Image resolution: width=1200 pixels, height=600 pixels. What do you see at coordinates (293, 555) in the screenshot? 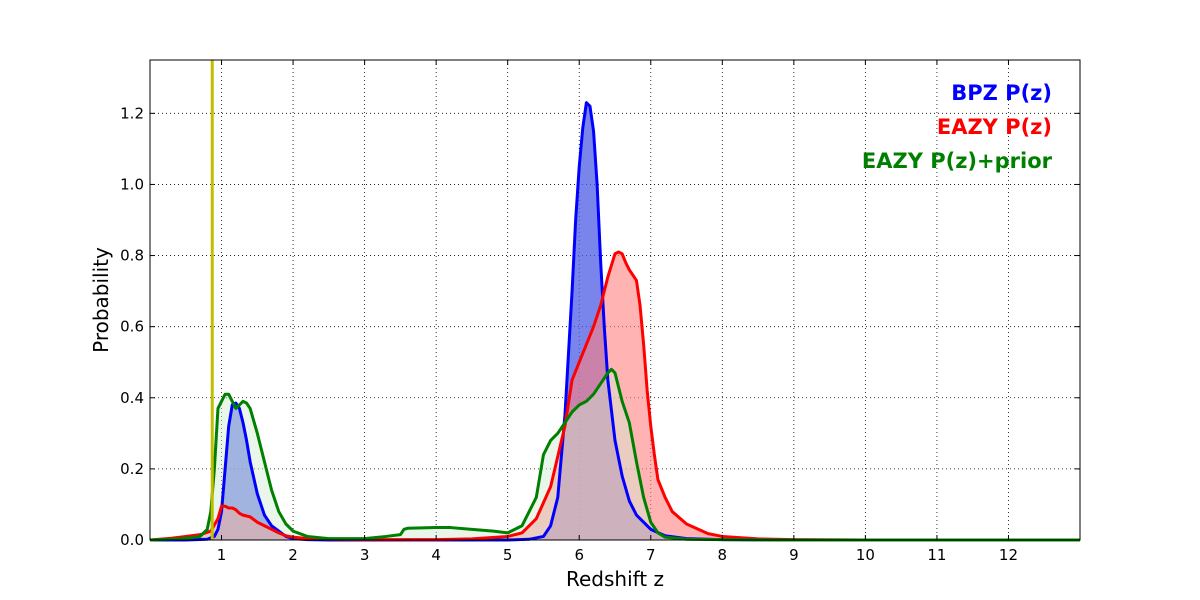
I see `x-tick-label: 2` at bounding box center [293, 555].